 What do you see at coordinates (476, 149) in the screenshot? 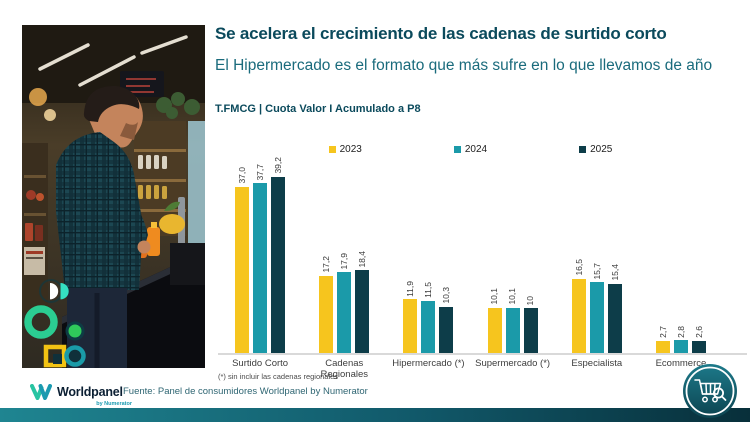
I see `legend-label: 2024` at bounding box center [476, 149].